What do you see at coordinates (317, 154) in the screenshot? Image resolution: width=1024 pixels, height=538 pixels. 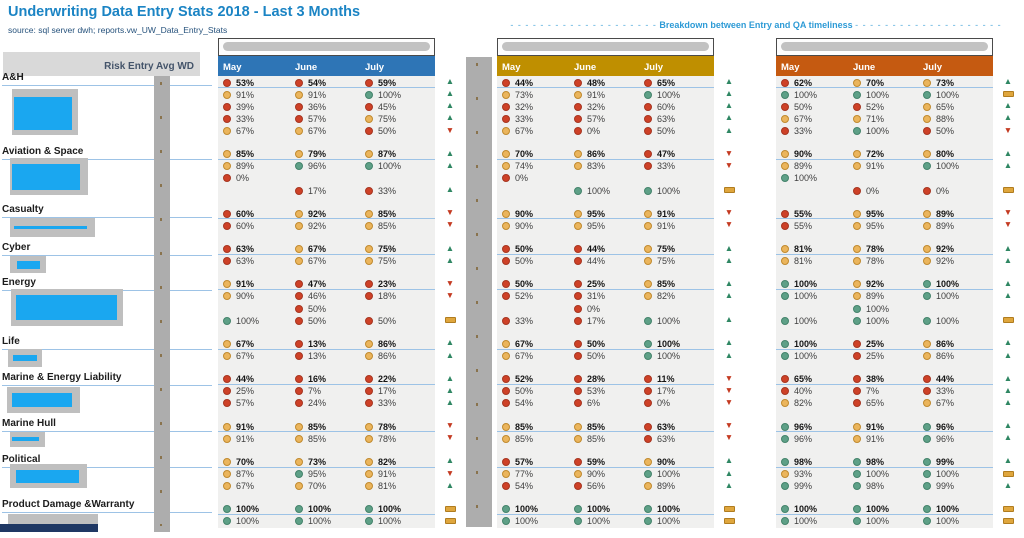 I see `stat-value: 79%` at bounding box center [317, 154].